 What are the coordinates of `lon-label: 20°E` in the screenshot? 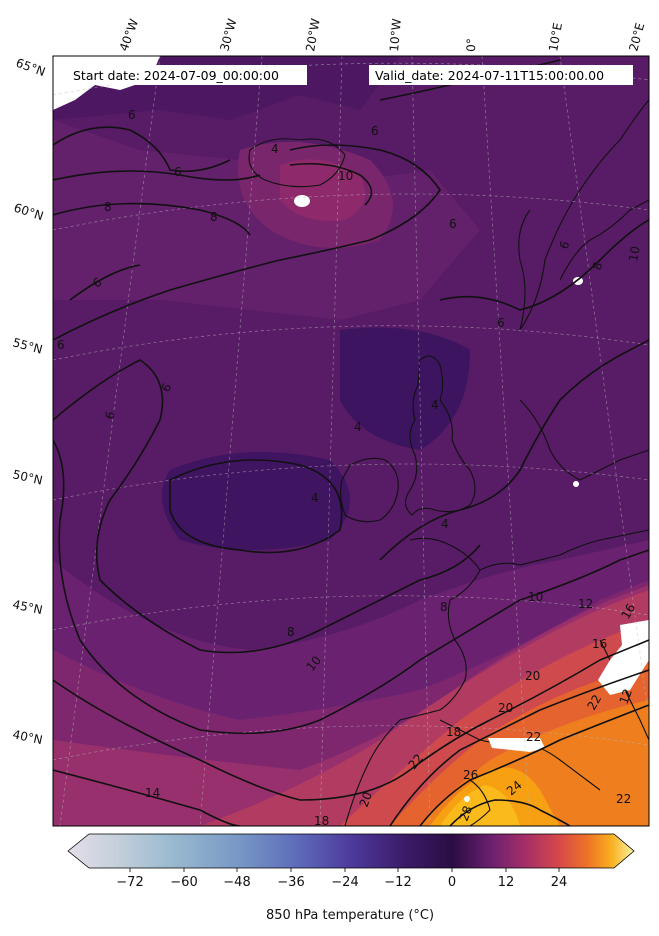 It's located at (636, 36).